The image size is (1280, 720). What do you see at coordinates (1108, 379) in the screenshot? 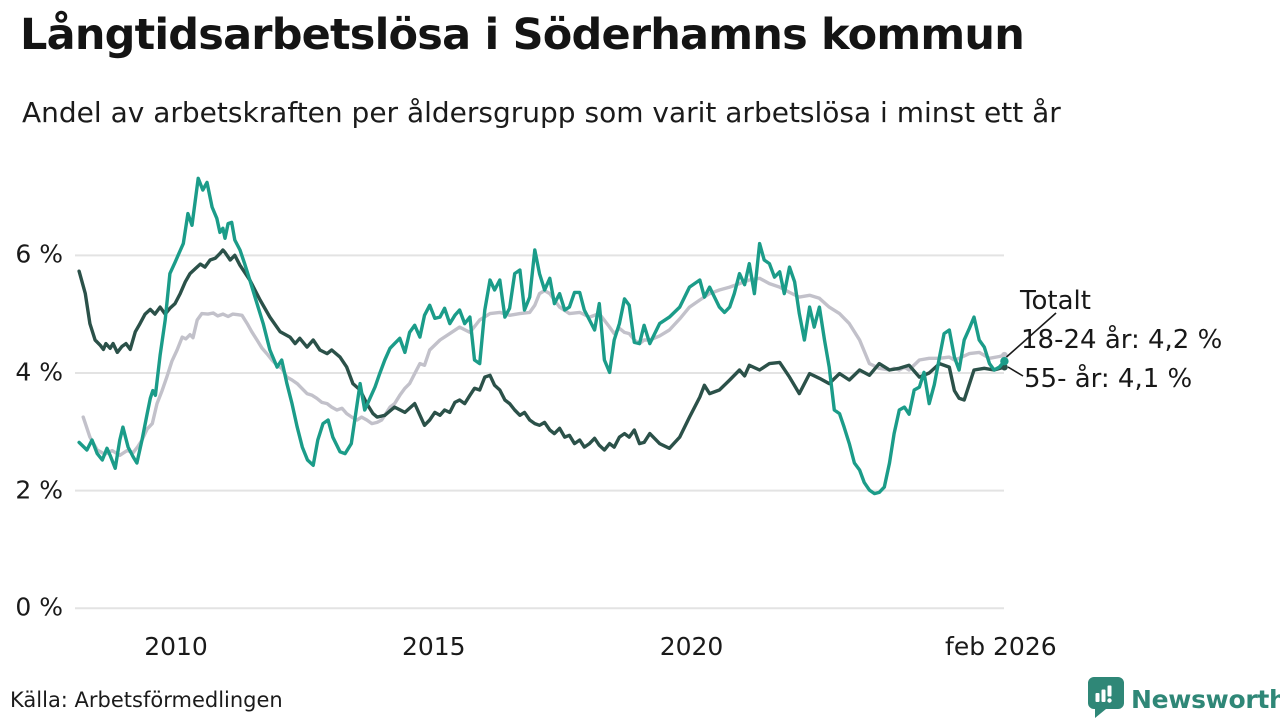
I see `line-label-55-value: 55- år: 4,1 %` at bounding box center [1108, 379].